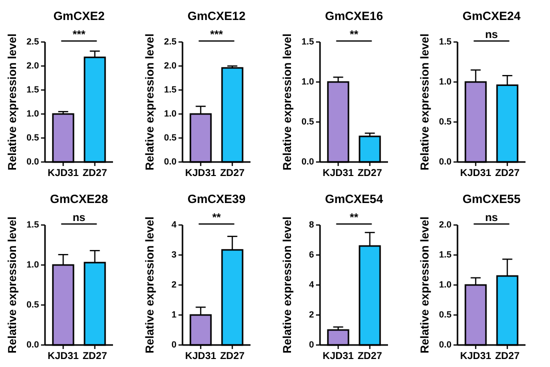  What do you see at coordinates (311, 224) in the screenshot?
I see `y-tick-label: 8` at bounding box center [311, 224].